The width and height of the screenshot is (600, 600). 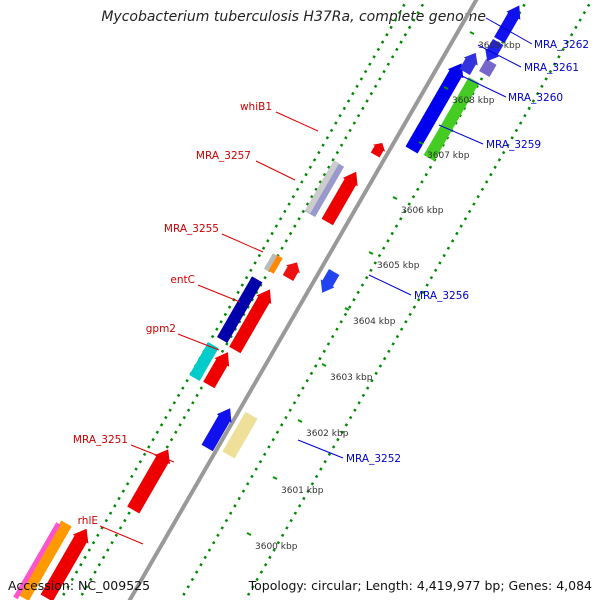 I want to click on feature-label: MRA_3261, so click(x=551, y=68).